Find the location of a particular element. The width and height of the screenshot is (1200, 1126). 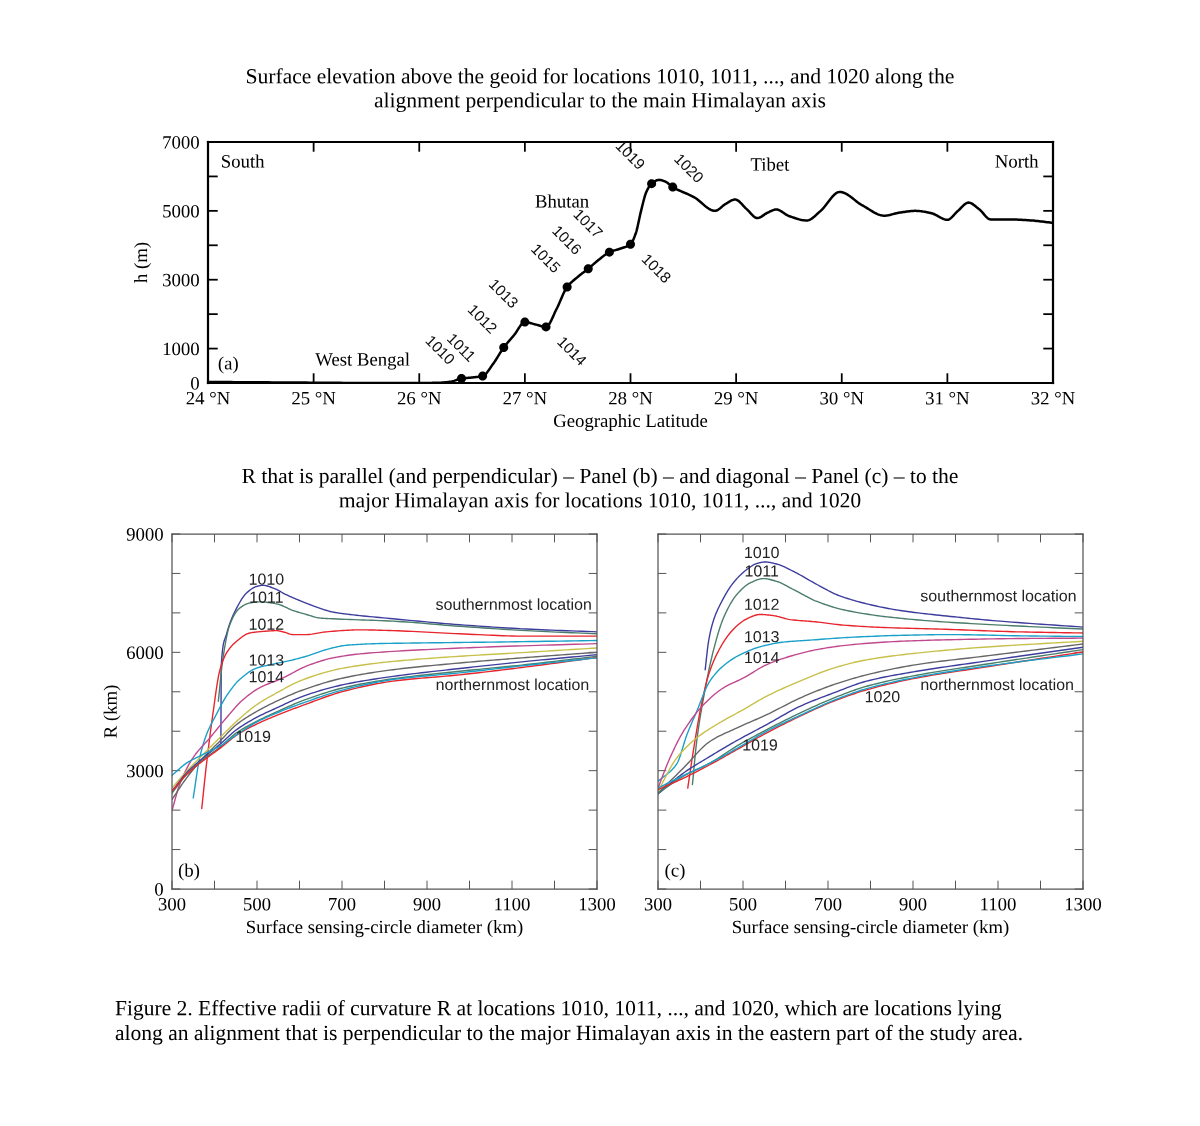

annotation: 1020 is located at coordinates (882, 696).